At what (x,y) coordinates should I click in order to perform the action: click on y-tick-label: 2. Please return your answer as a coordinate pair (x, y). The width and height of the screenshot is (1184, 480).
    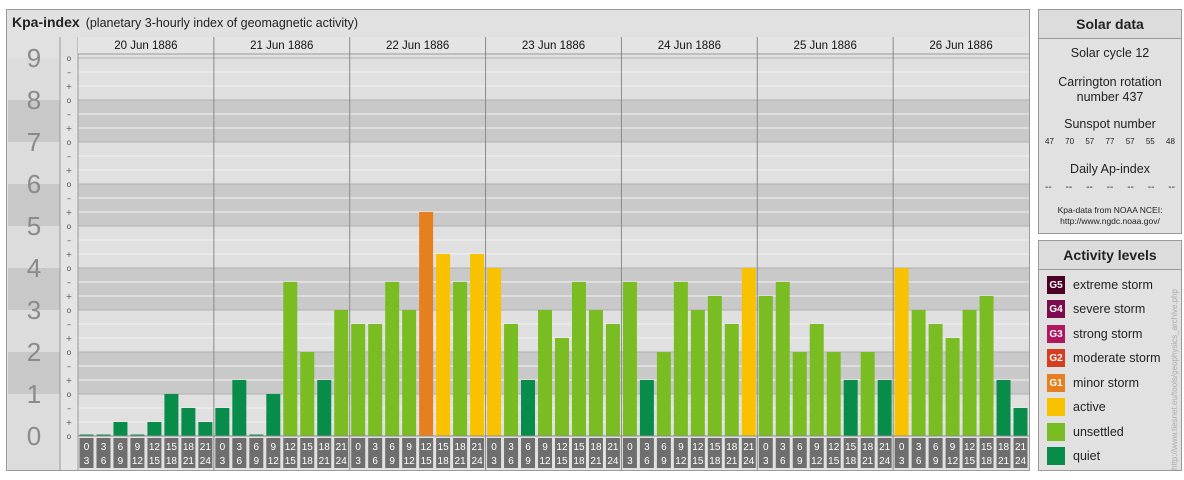
    Looking at the image, I should click on (34, 352).